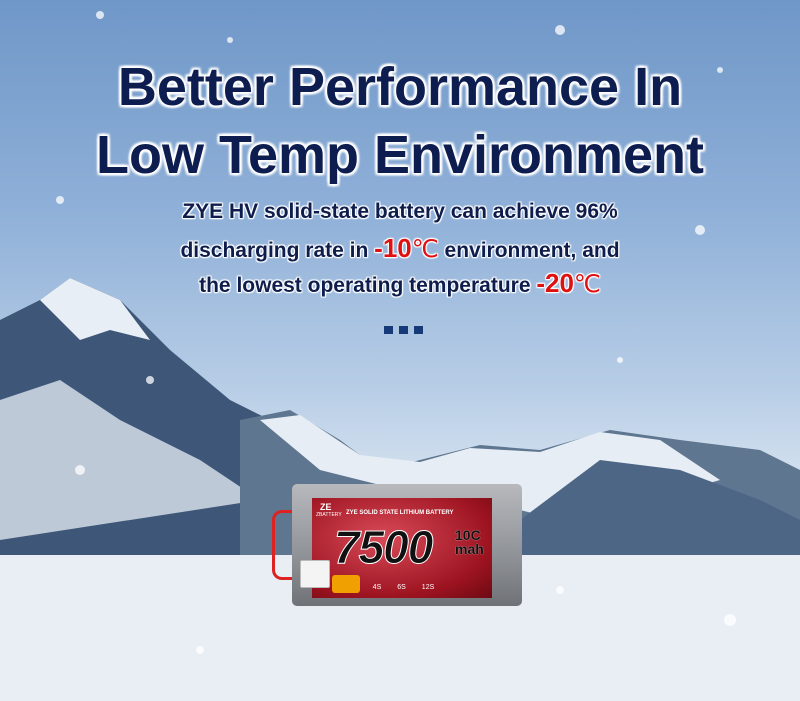 Image resolution: width=800 pixels, height=701 pixels. I want to click on text: environment, and, so click(529, 250).